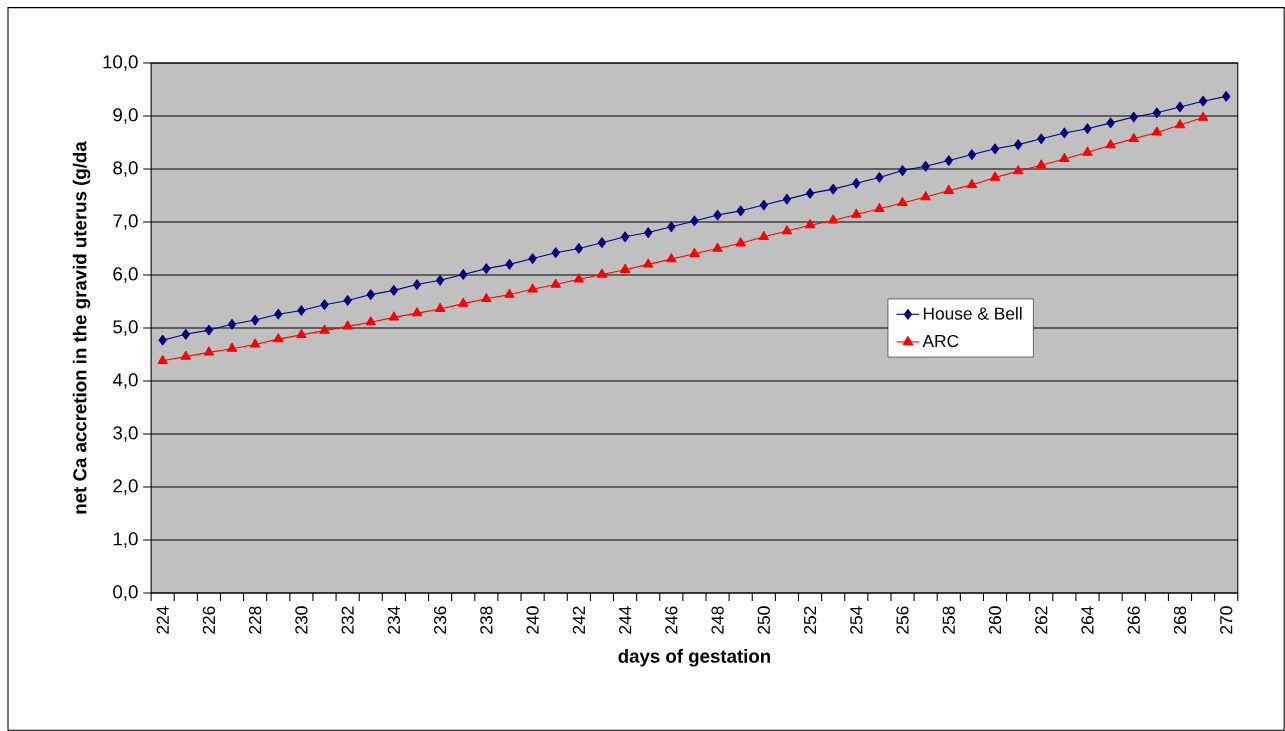  I want to click on y-tick-label: 7,0, so click(125, 222).